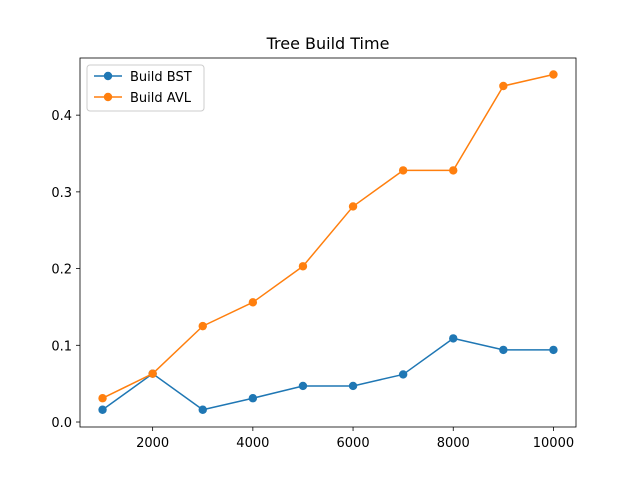 This screenshot has height=480, width=640. What do you see at coordinates (152, 443) in the screenshot?
I see `x-tick-label: 2000` at bounding box center [152, 443].